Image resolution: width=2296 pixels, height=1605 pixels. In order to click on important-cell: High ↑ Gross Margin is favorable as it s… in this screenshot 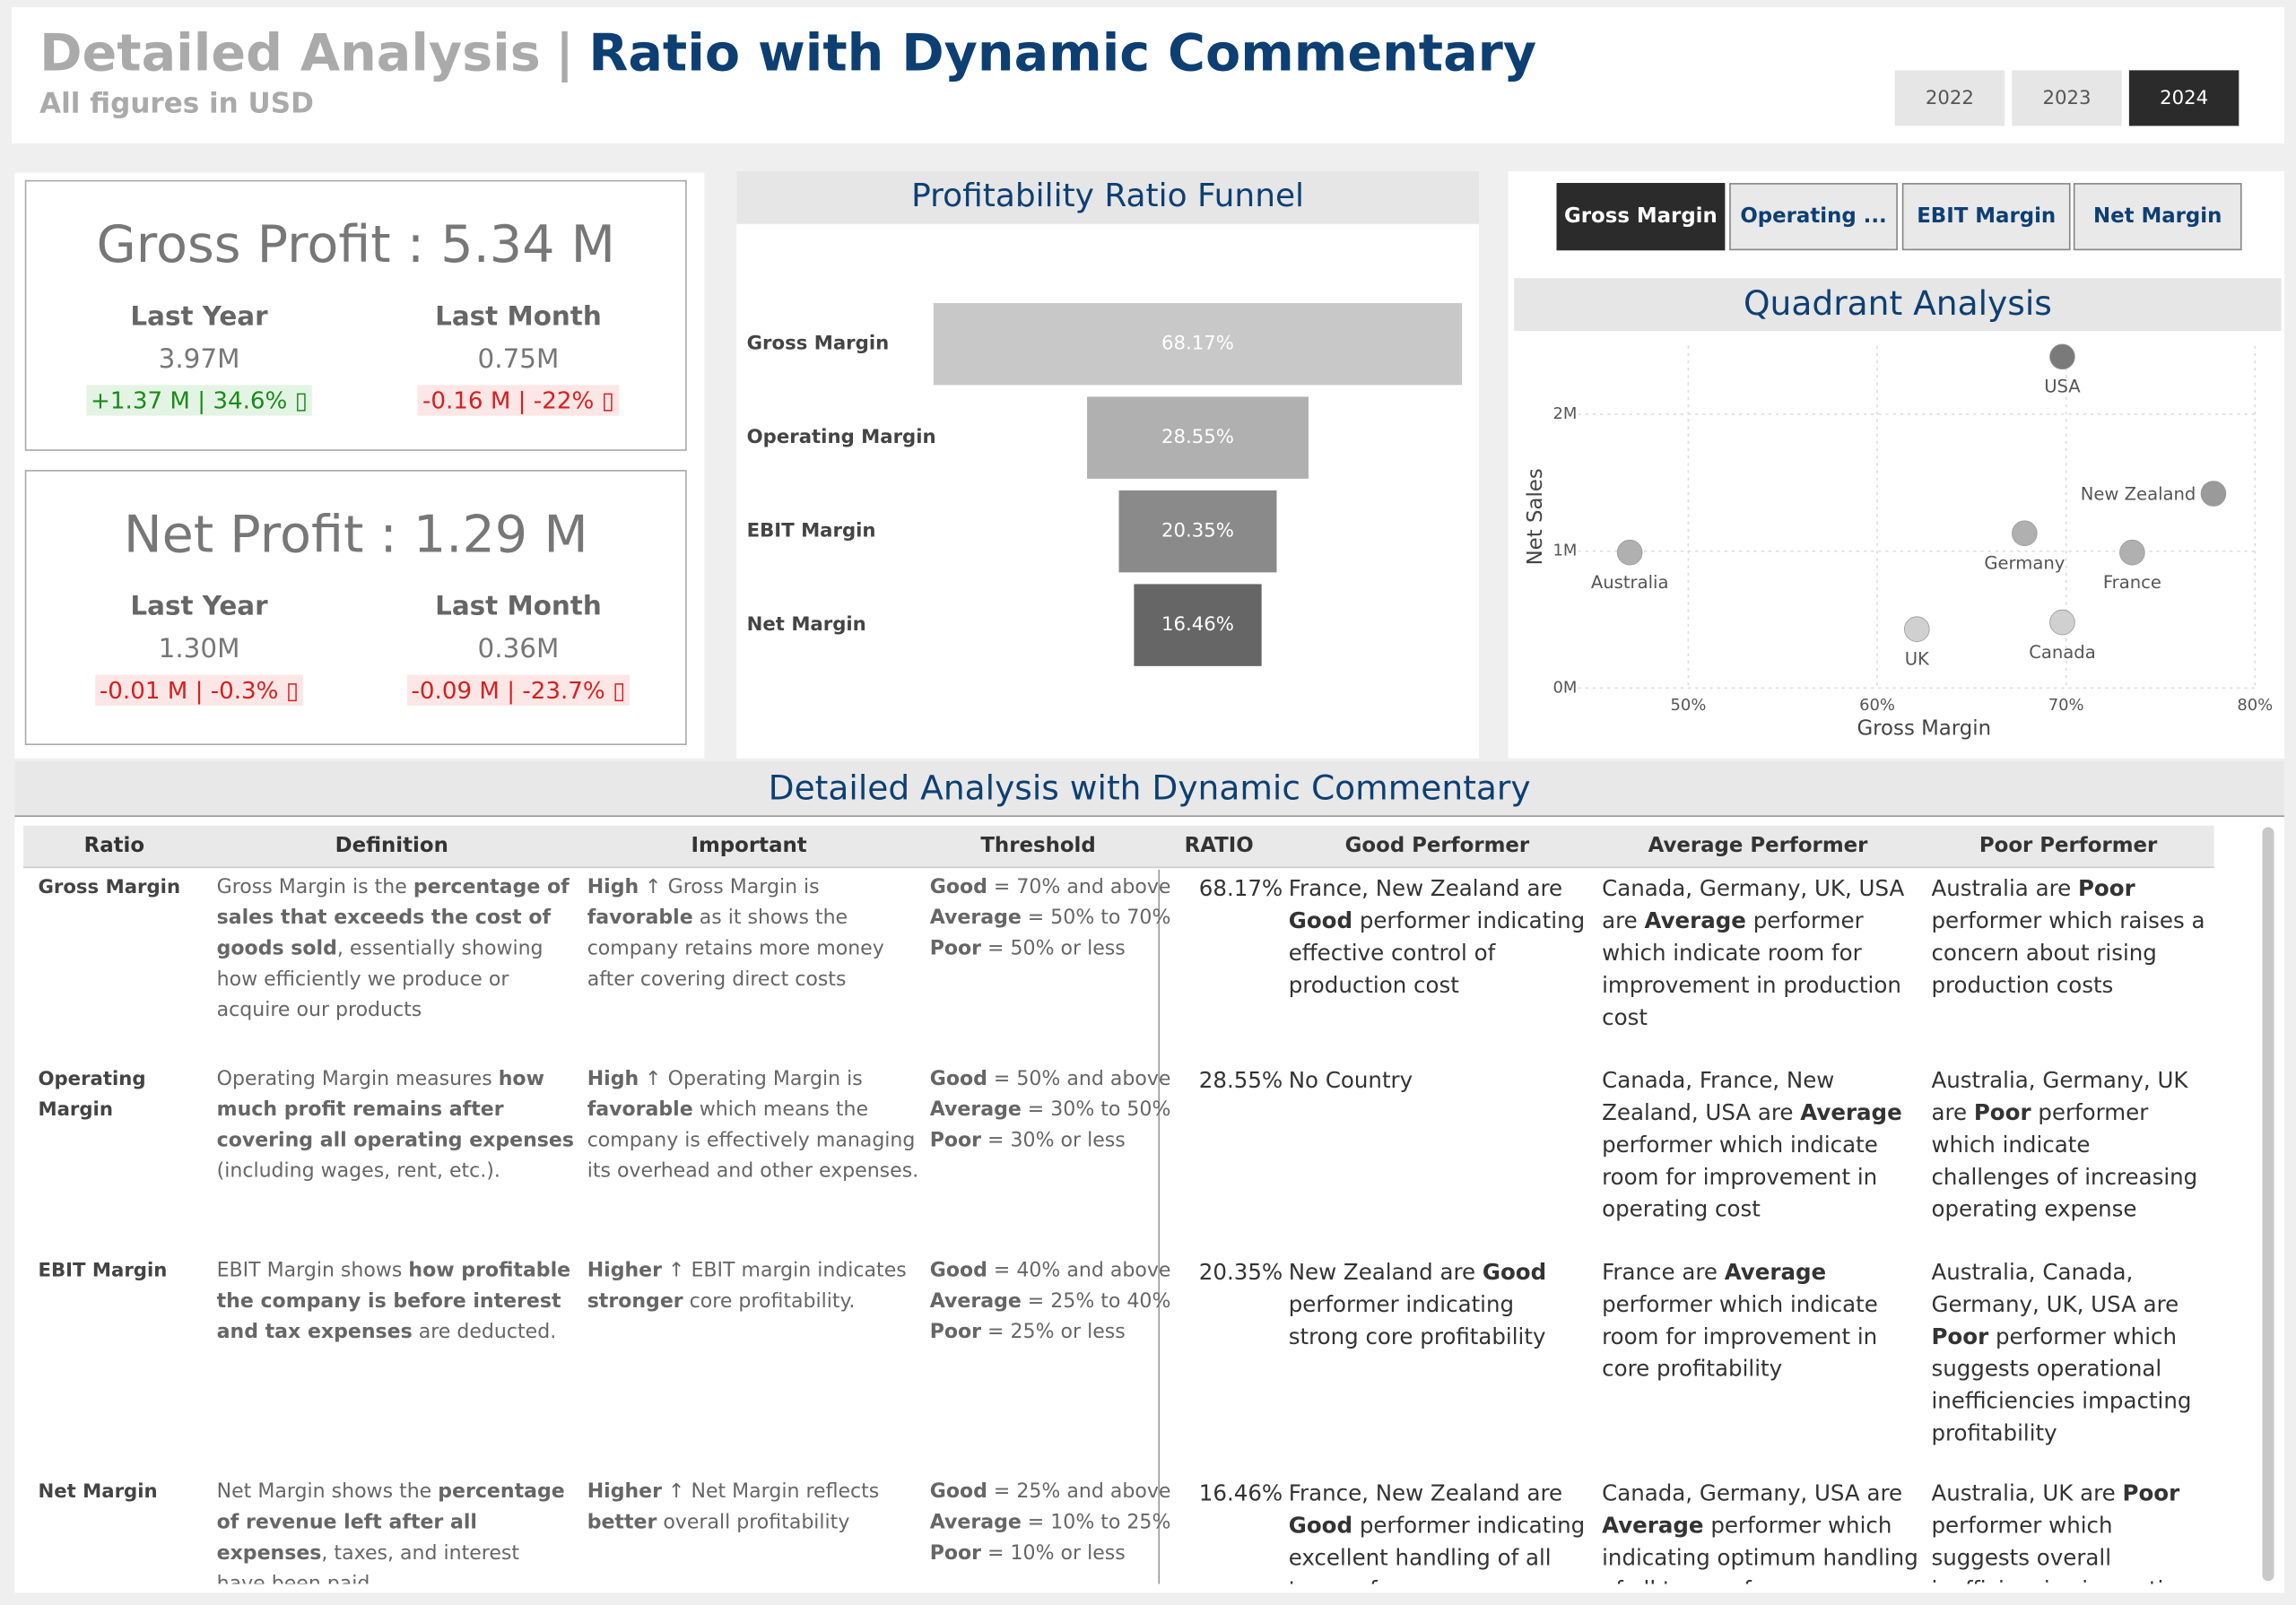, I will do `click(756, 933)`.